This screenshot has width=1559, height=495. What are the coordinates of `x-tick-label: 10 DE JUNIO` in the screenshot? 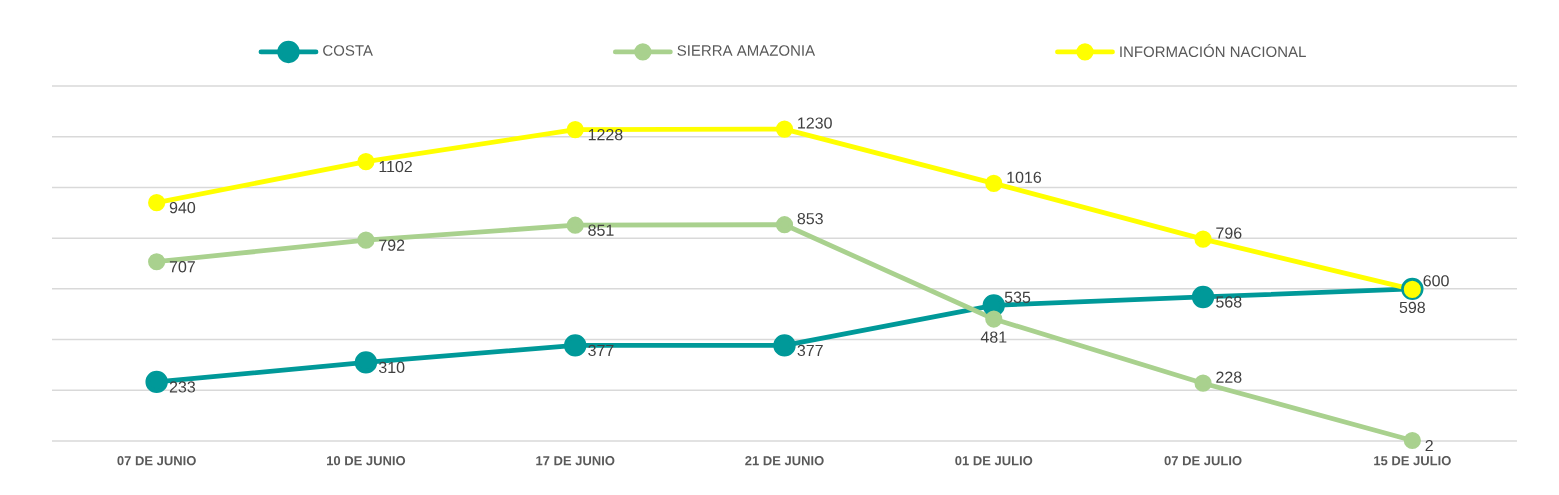 It's located at (366, 461).